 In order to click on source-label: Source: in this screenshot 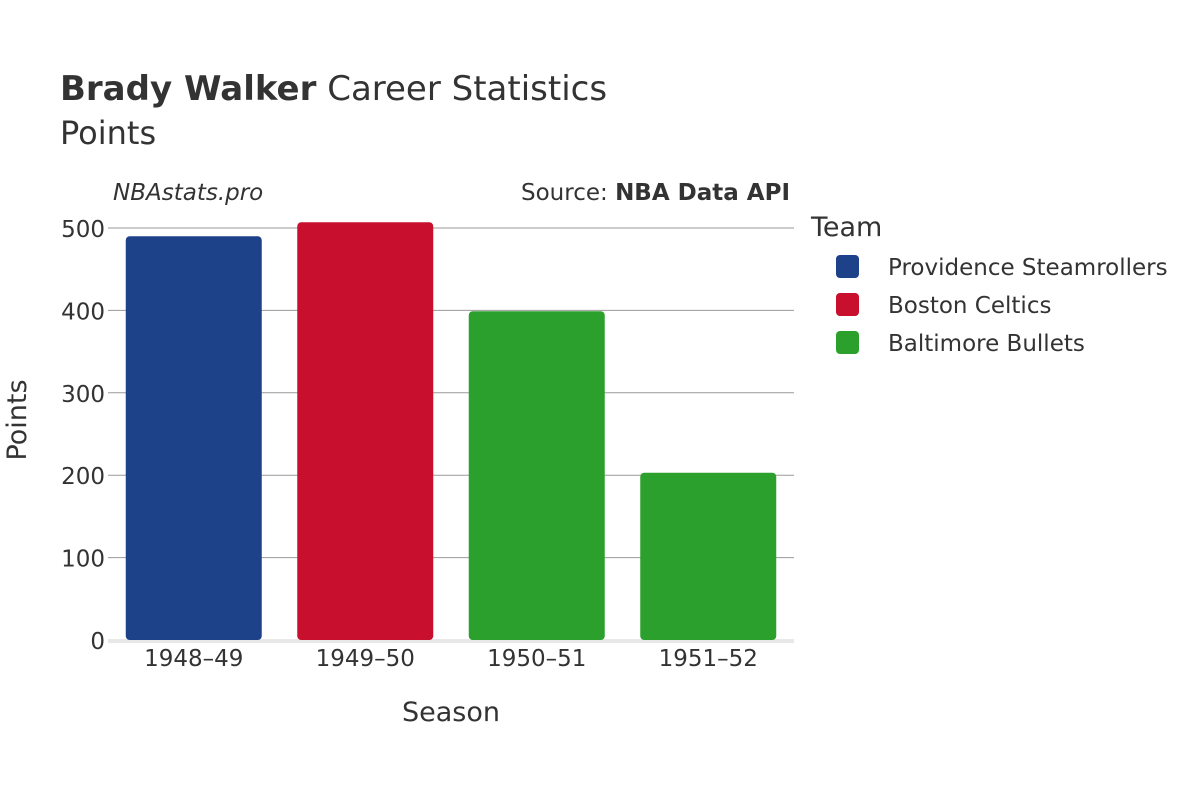, I will do `click(568, 193)`.